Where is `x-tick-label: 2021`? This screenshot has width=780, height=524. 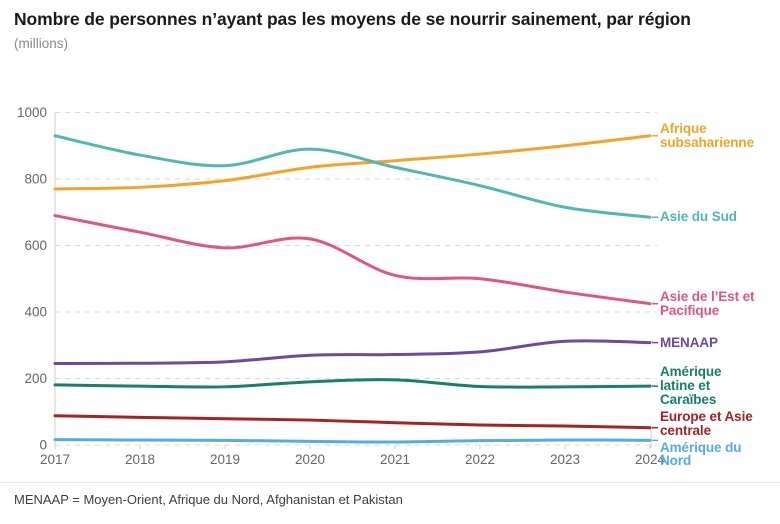
x-tick-label: 2021 is located at coordinates (395, 459).